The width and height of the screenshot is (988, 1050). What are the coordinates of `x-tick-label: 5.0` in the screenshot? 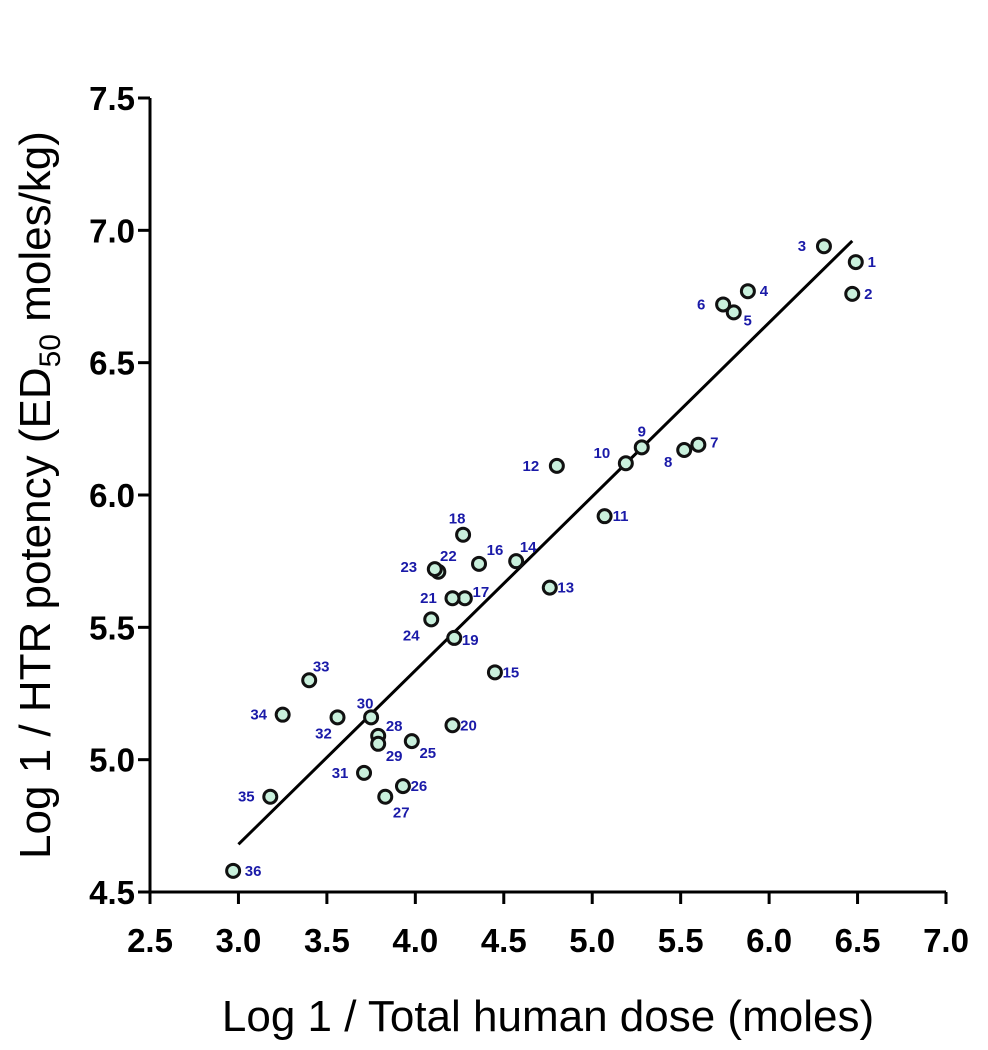 It's located at (592, 940).